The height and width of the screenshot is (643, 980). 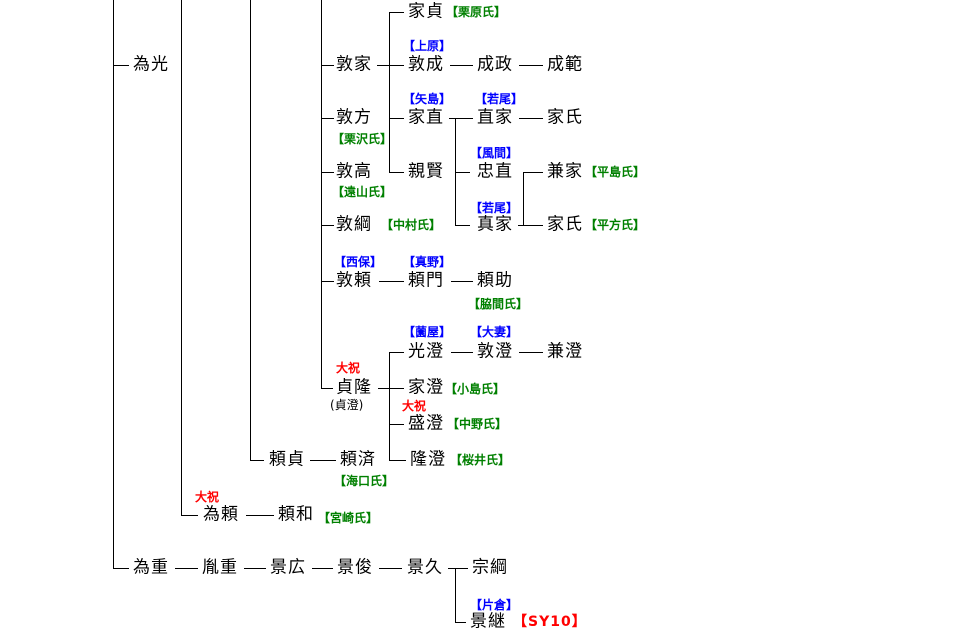 What do you see at coordinates (550, 622) in the screenshot?
I see `code-label: 【SY10】` at bounding box center [550, 622].